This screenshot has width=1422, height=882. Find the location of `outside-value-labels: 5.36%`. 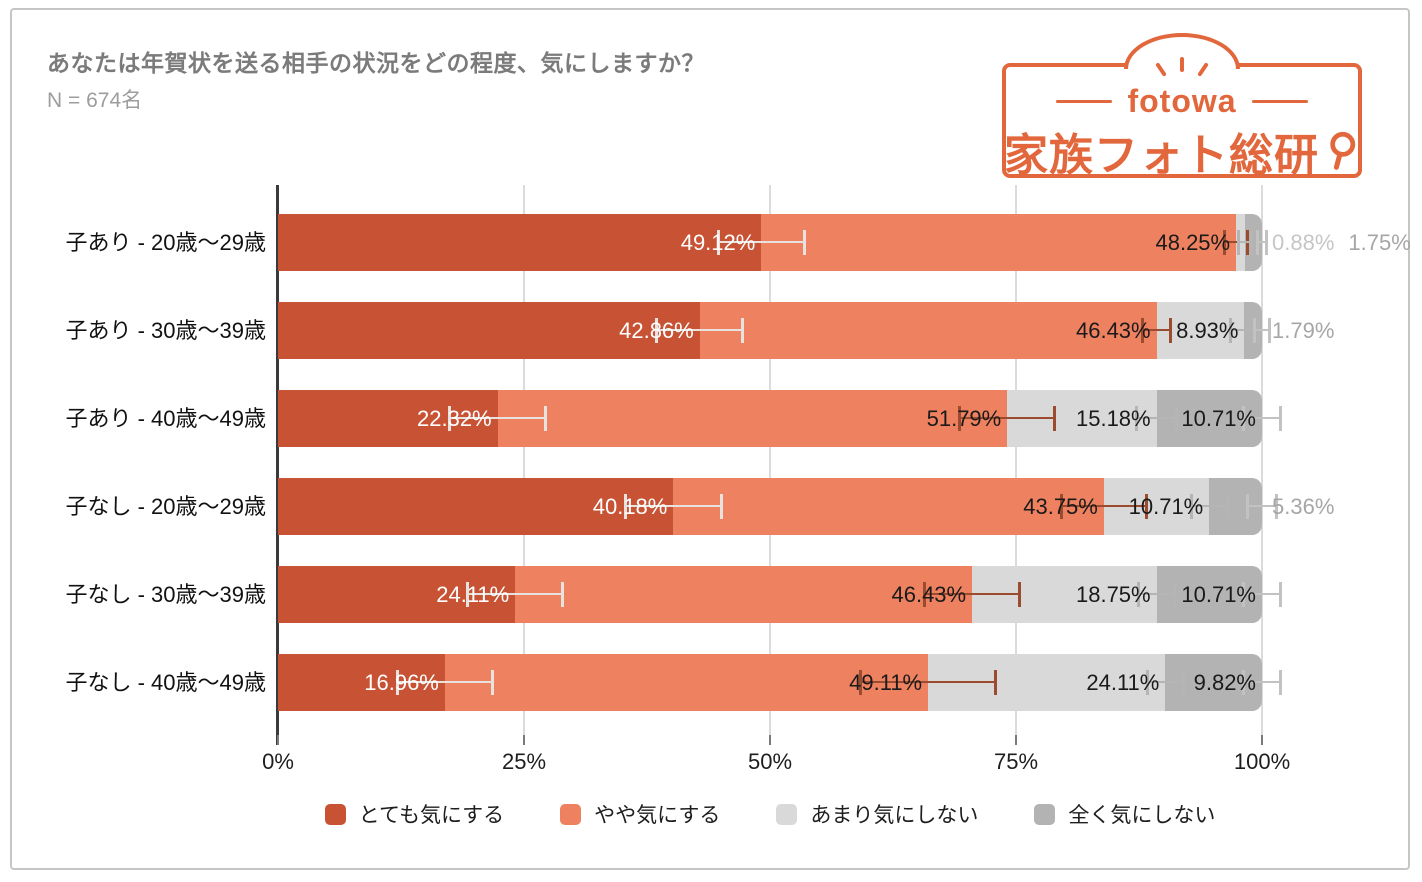

outside-value-labels: 5.36% is located at coordinates (1303, 506).